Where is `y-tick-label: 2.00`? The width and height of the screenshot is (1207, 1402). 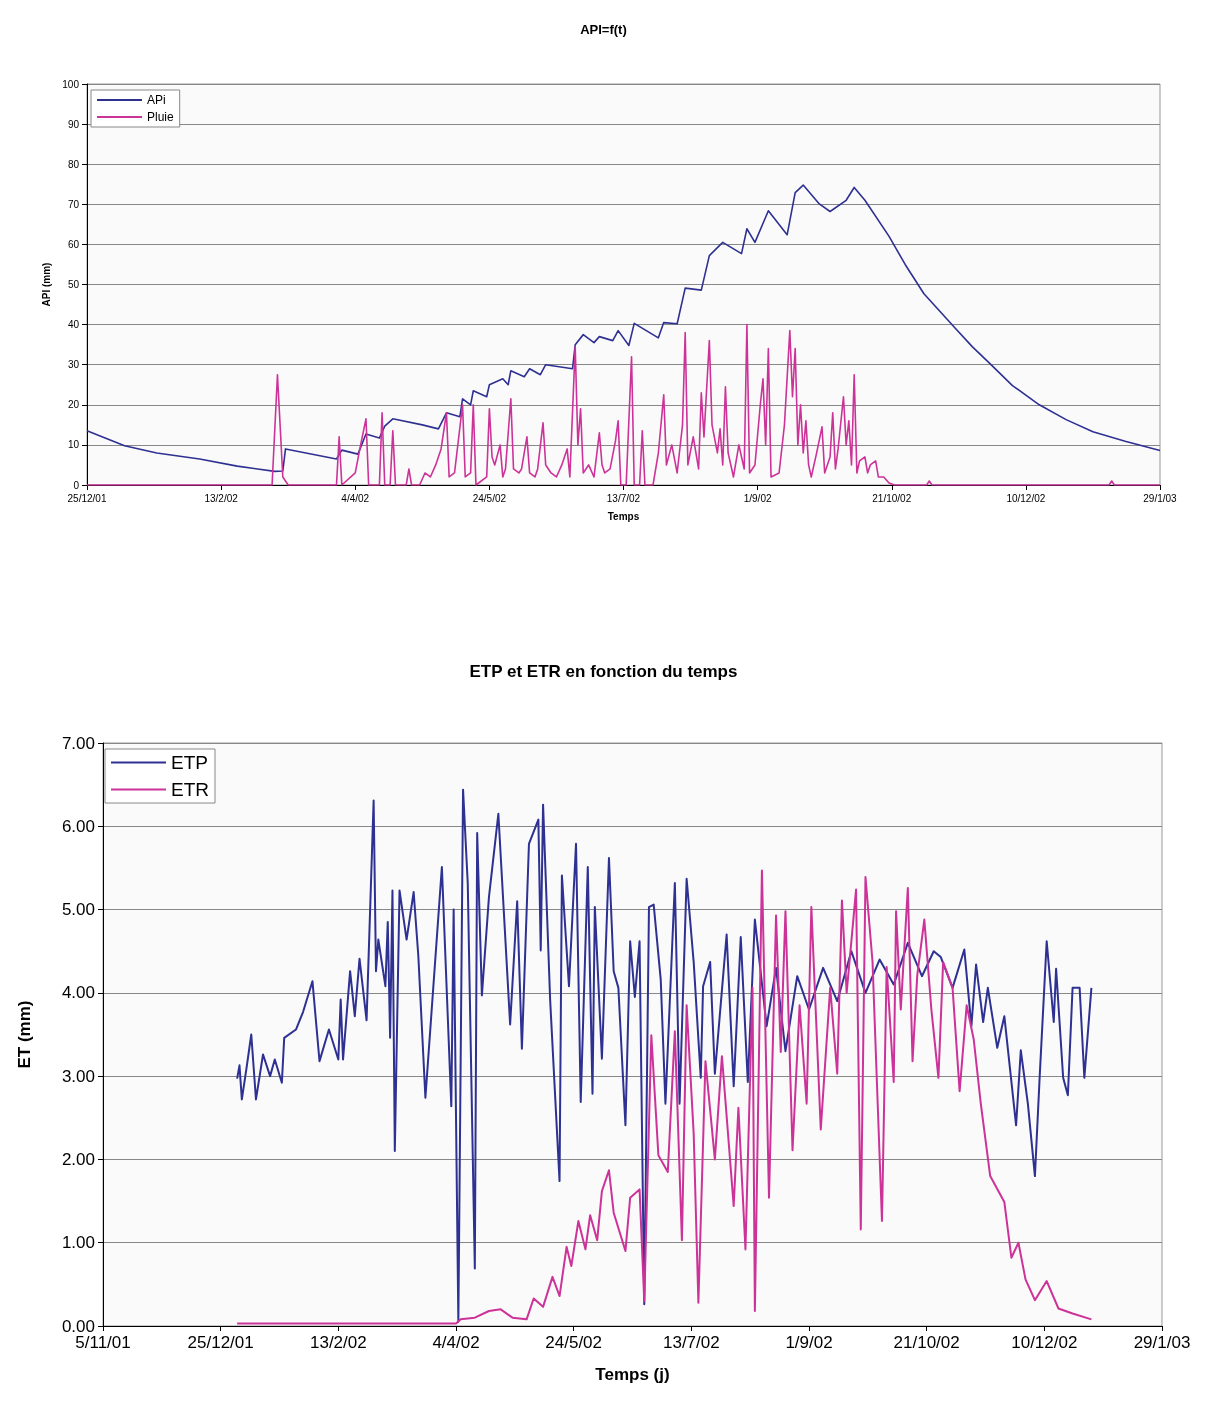
y-tick-label: 2.00 is located at coordinates (78, 1159).